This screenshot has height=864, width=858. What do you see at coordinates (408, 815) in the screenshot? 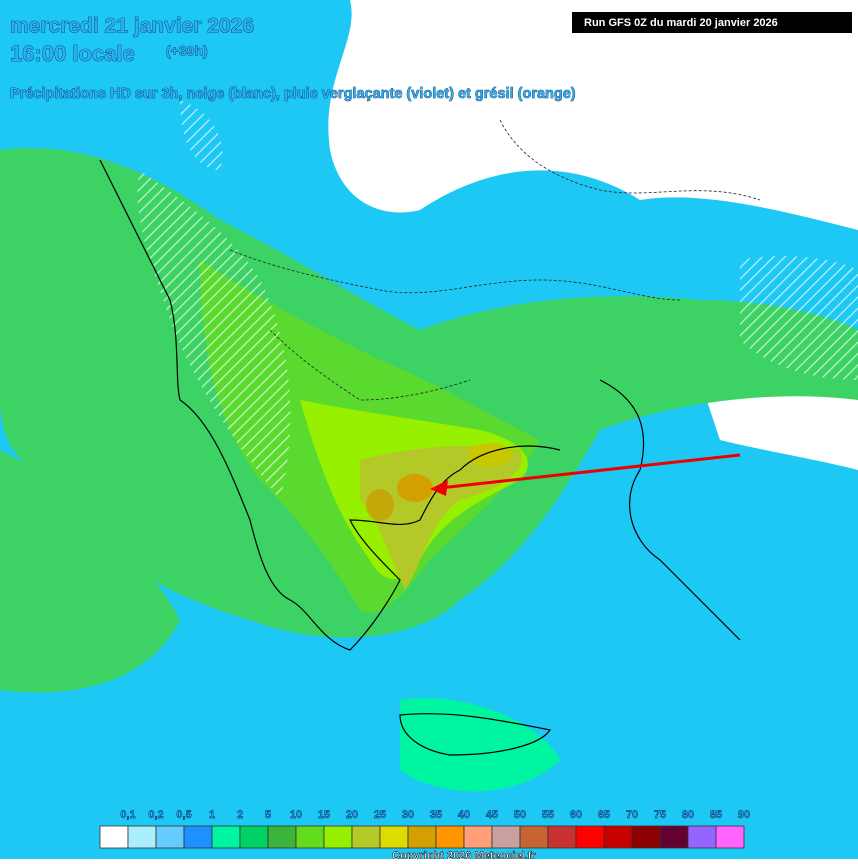
I see `legend-label: 30` at bounding box center [408, 815].